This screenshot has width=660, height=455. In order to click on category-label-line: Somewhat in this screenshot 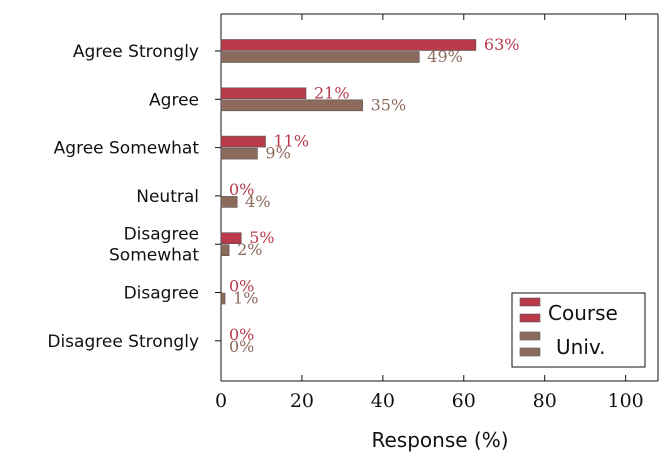, I will do `click(154, 256)`.